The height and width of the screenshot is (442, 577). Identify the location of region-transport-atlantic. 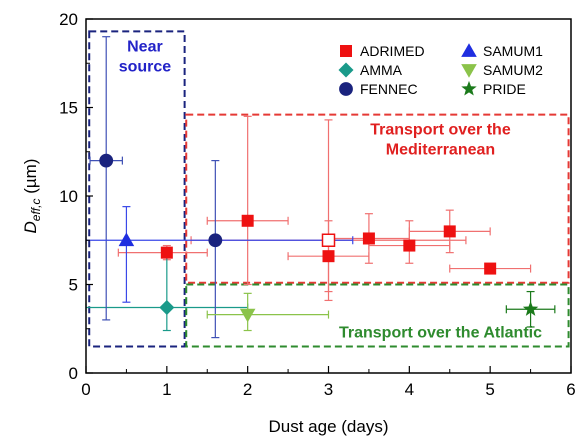
(377, 315).